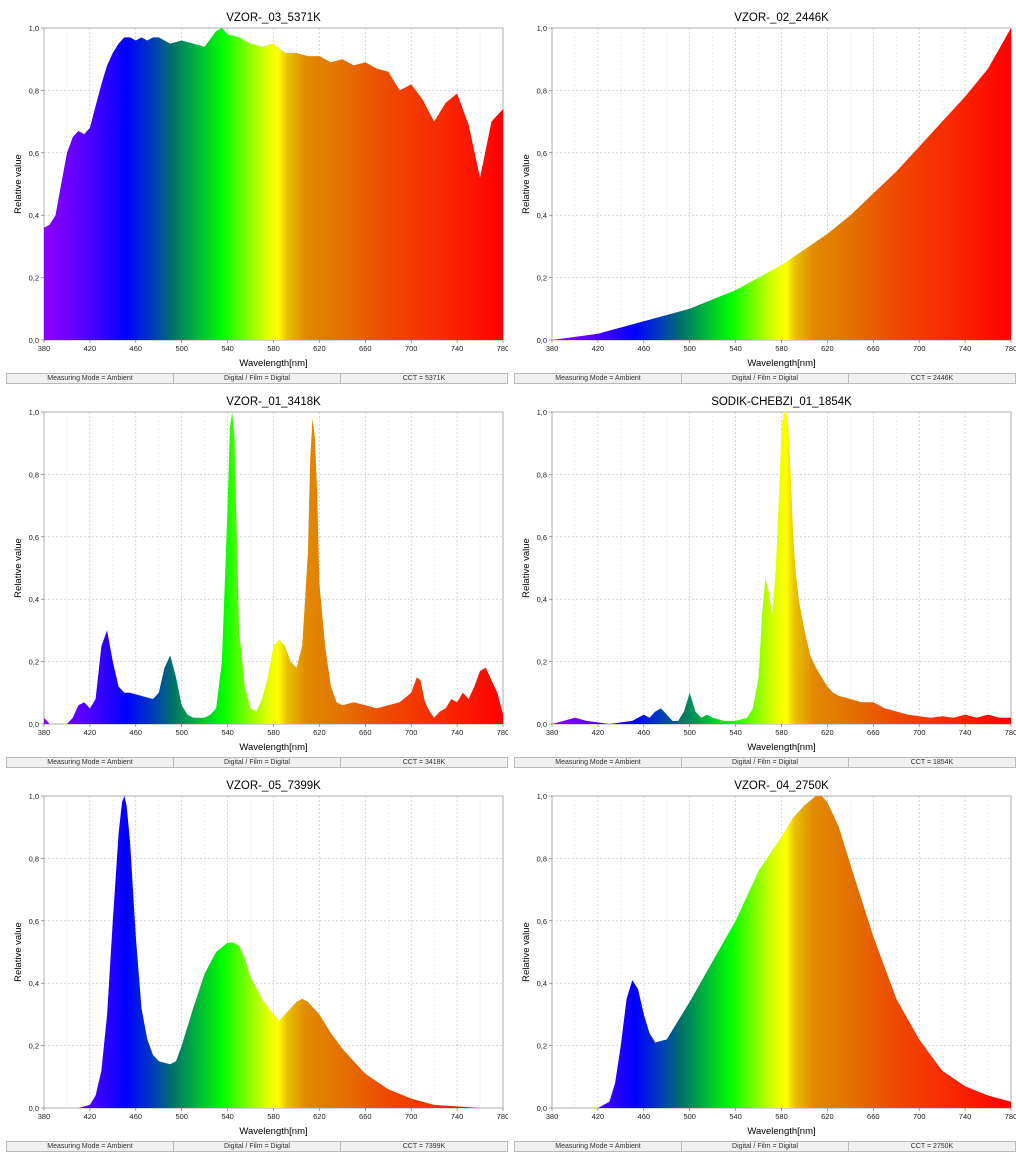  I want to click on status-field: CCT = 1854K, so click(932, 762).